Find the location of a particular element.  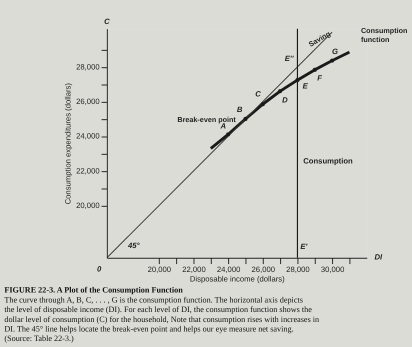

y-tick-label: 26,000 is located at coordinates (88, 101).